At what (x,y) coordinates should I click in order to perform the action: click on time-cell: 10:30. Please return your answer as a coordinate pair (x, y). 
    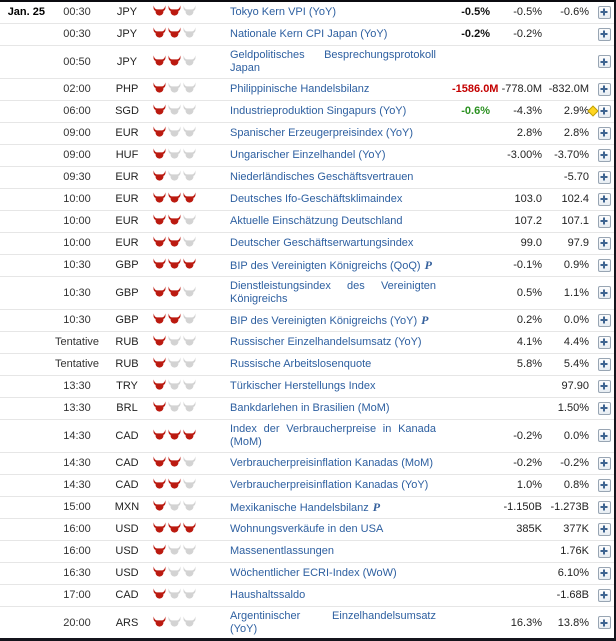
    Looking at the image, I should click on (77, 320).